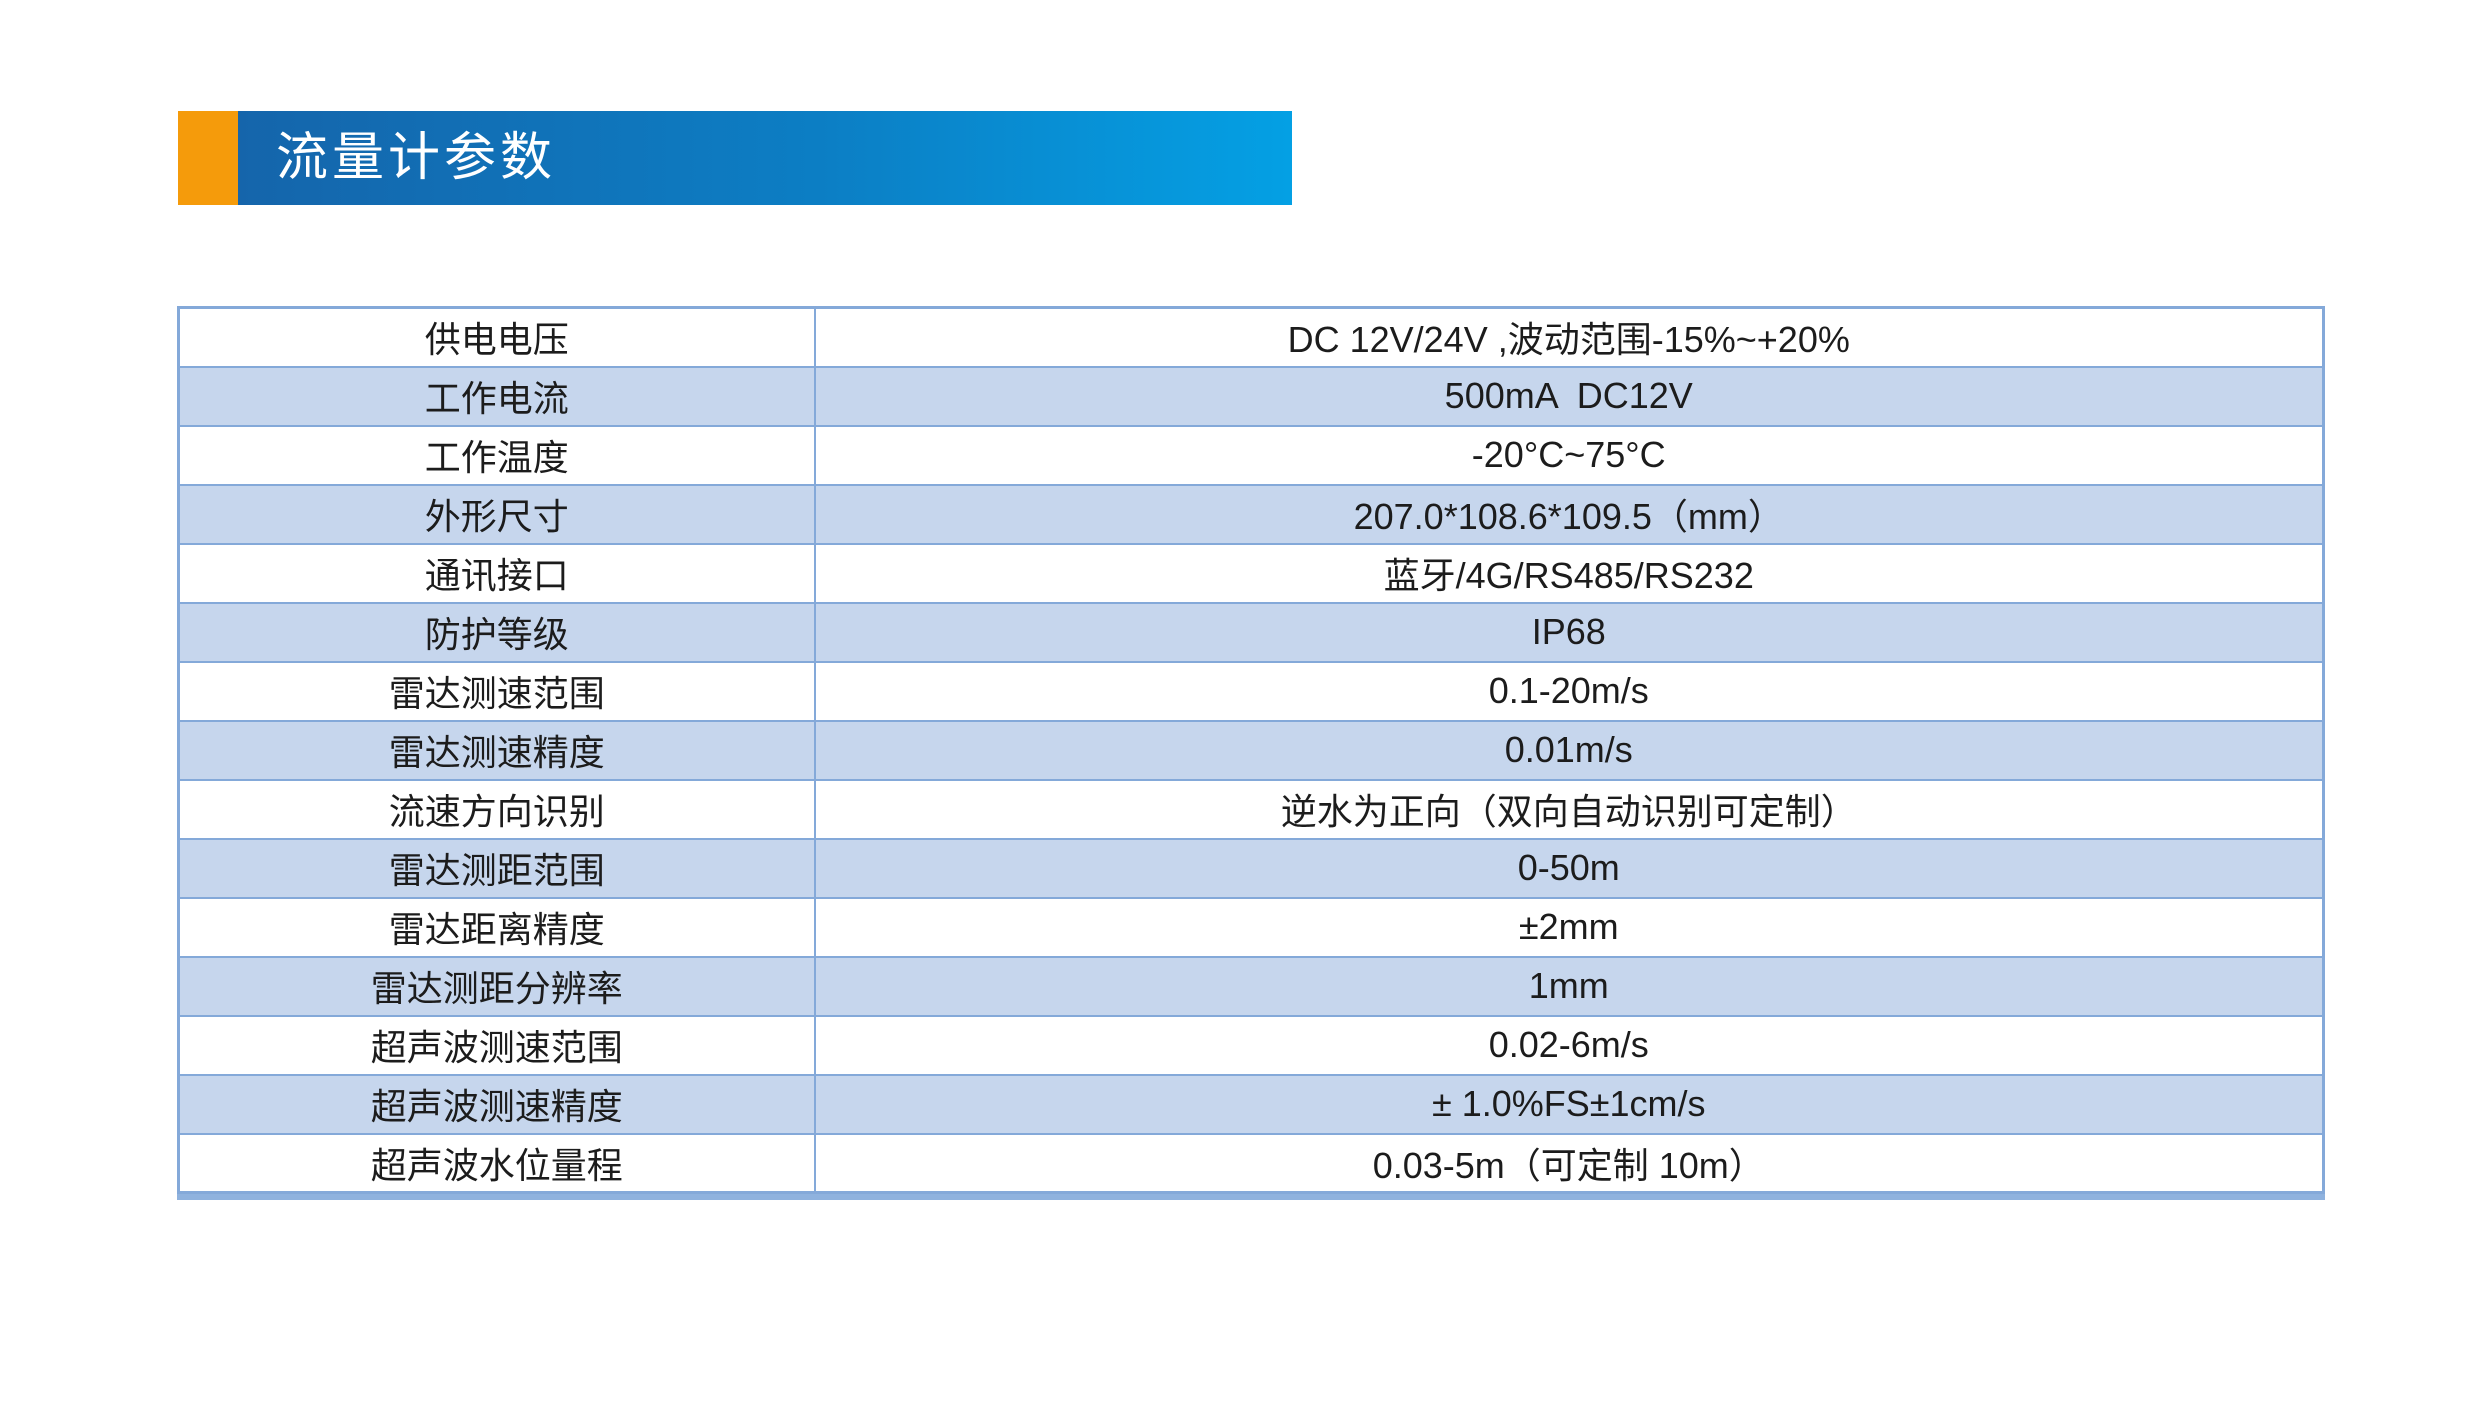 The height and width of the screenshot is (1415, 2480). I want to click on param-value-cell: 0.02-6m/s, so click(1569, 1045).